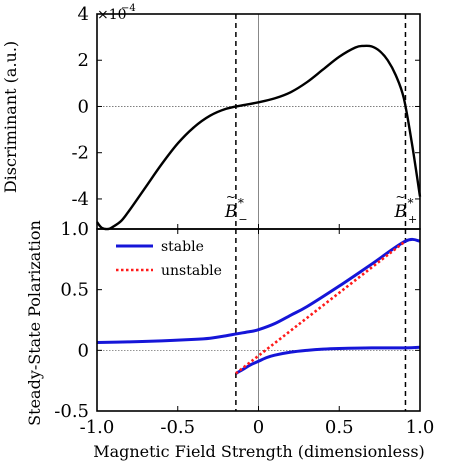 The height and width of the screenshot is (467, 471). I want to click on xtick-label: -1.0, so click(97, 427).